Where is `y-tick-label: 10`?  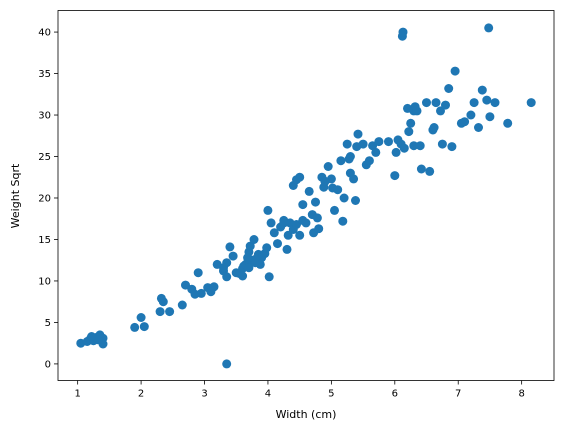 y-tick-label: 10 is located at coordinates (44, 281).